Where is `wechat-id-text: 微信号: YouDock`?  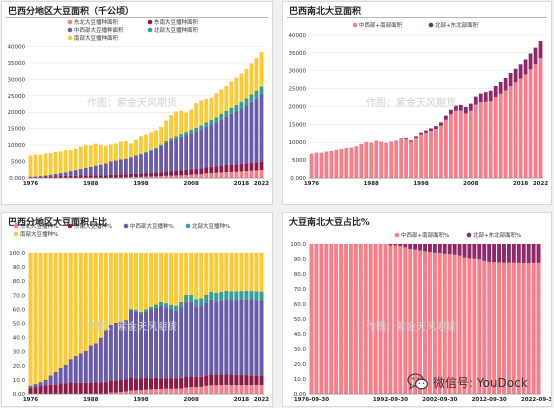 wechat-id-text: 微信号: YouDock is located at coordinates (480, 383).